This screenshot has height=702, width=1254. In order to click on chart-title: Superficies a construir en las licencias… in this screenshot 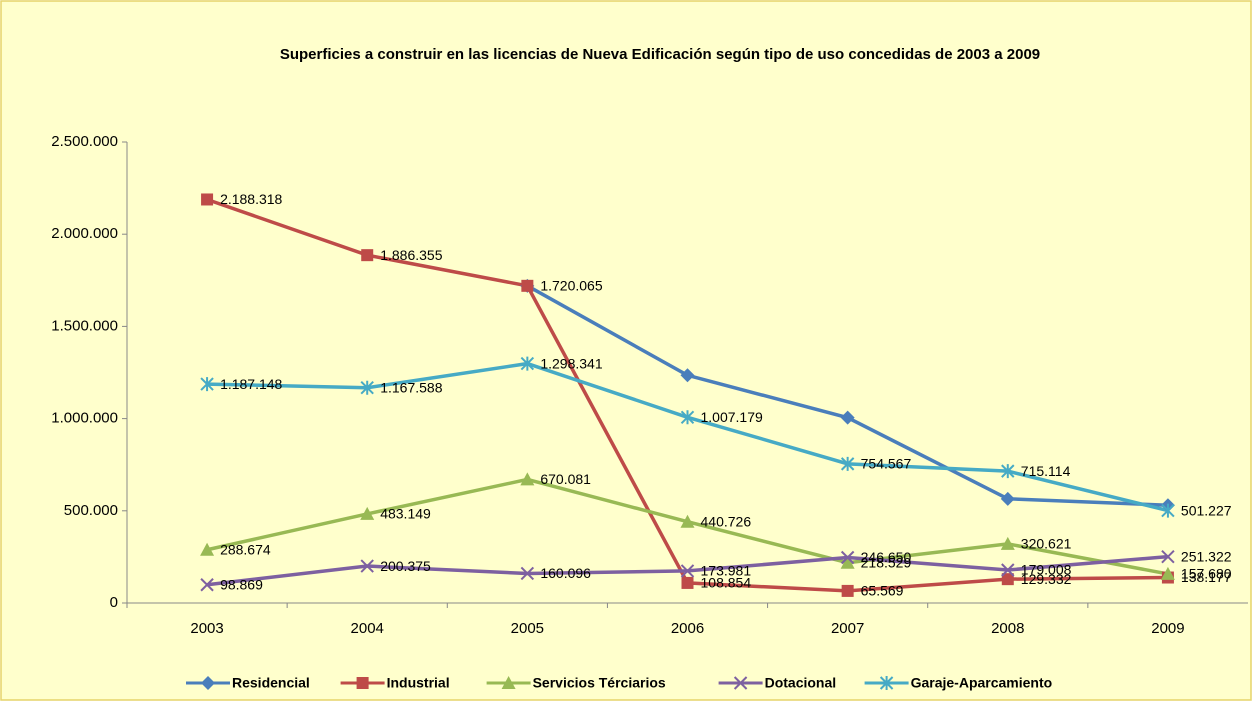, I will do `click(660, 54)`.